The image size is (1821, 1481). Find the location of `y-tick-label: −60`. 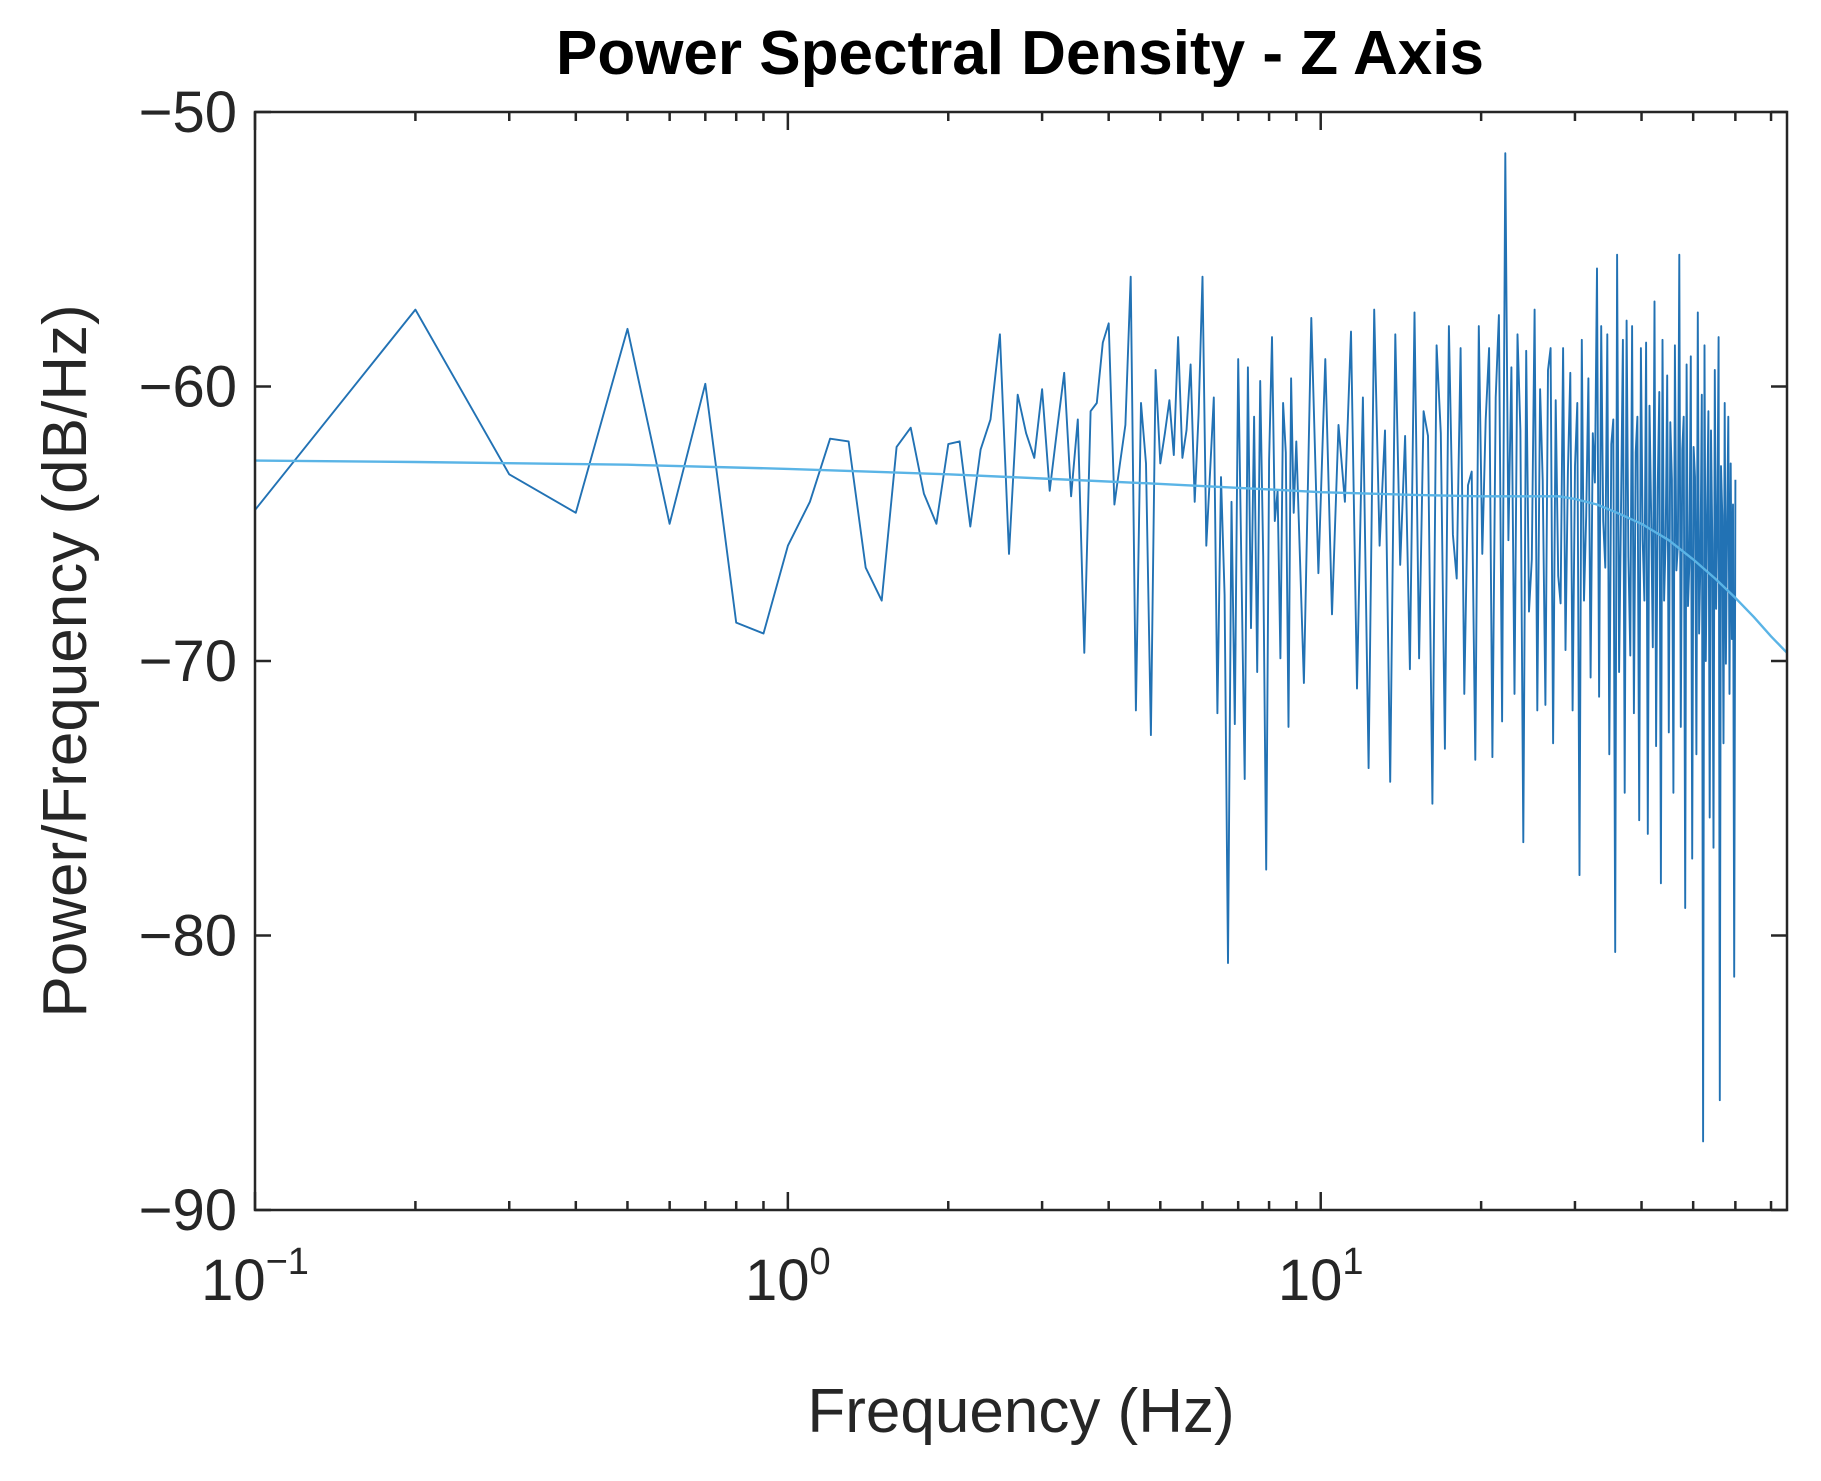

y-tick-label: −60 is located at coordinates (188, 387).